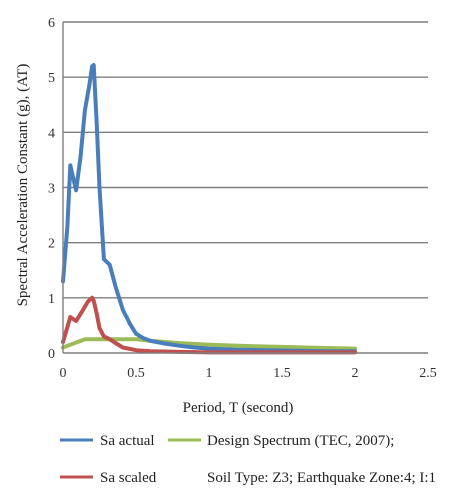 This screenshot has height=500, width=475. I want to click on series-line-sa-scaled, so click(209, 325).